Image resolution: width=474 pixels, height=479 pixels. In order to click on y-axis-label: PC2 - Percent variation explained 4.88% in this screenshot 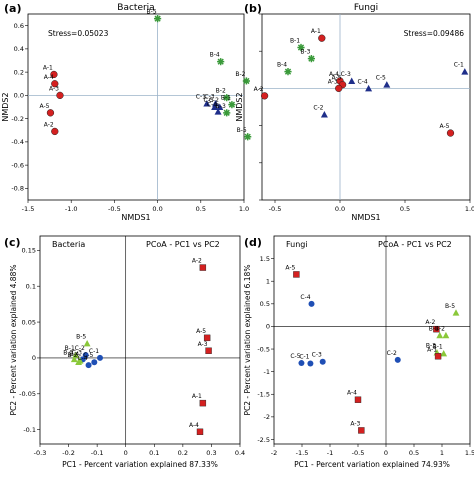, I will do `click(13, 340)`.